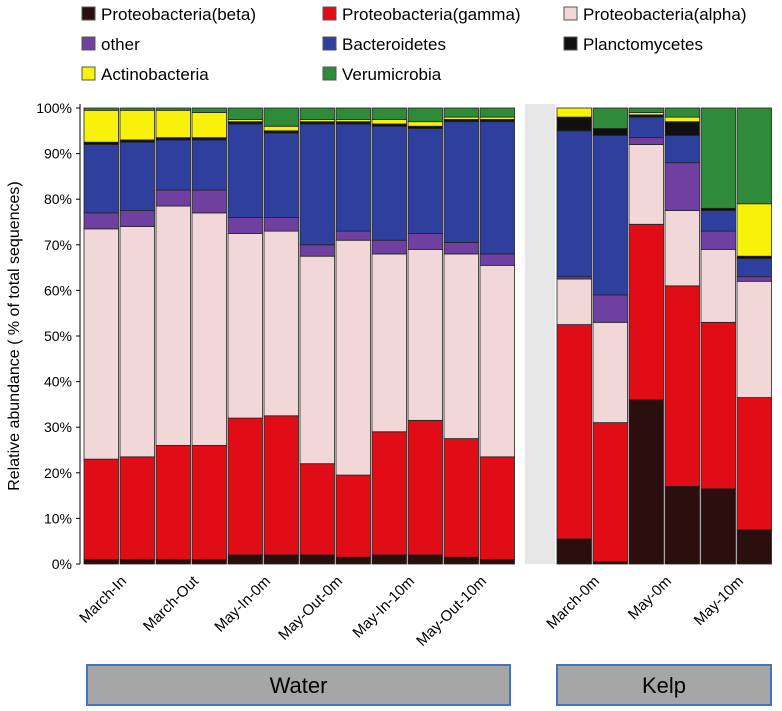  What do you see at coordinates (394, 44) in the screenshot?
I see `legend-label-bacteroidetes: Bacteroidetes` at bounding box center [394, 44].